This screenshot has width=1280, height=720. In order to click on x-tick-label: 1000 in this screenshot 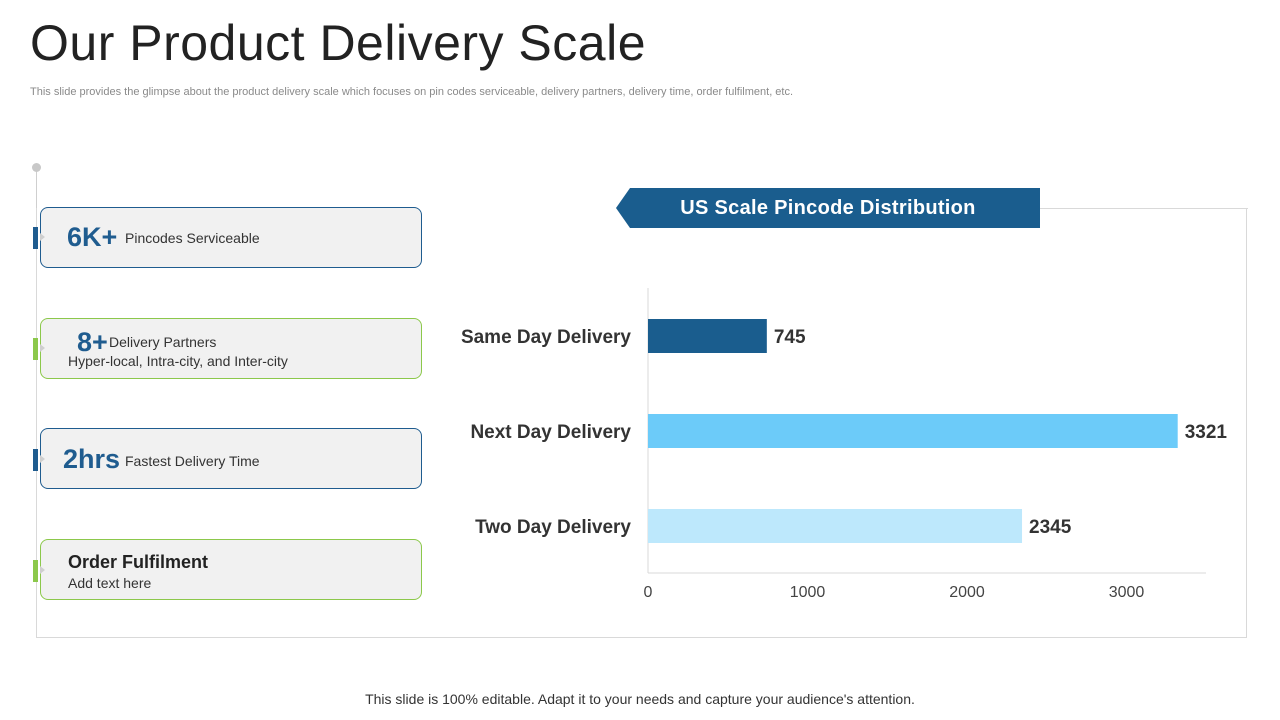, I will do `click(808, 592)`.